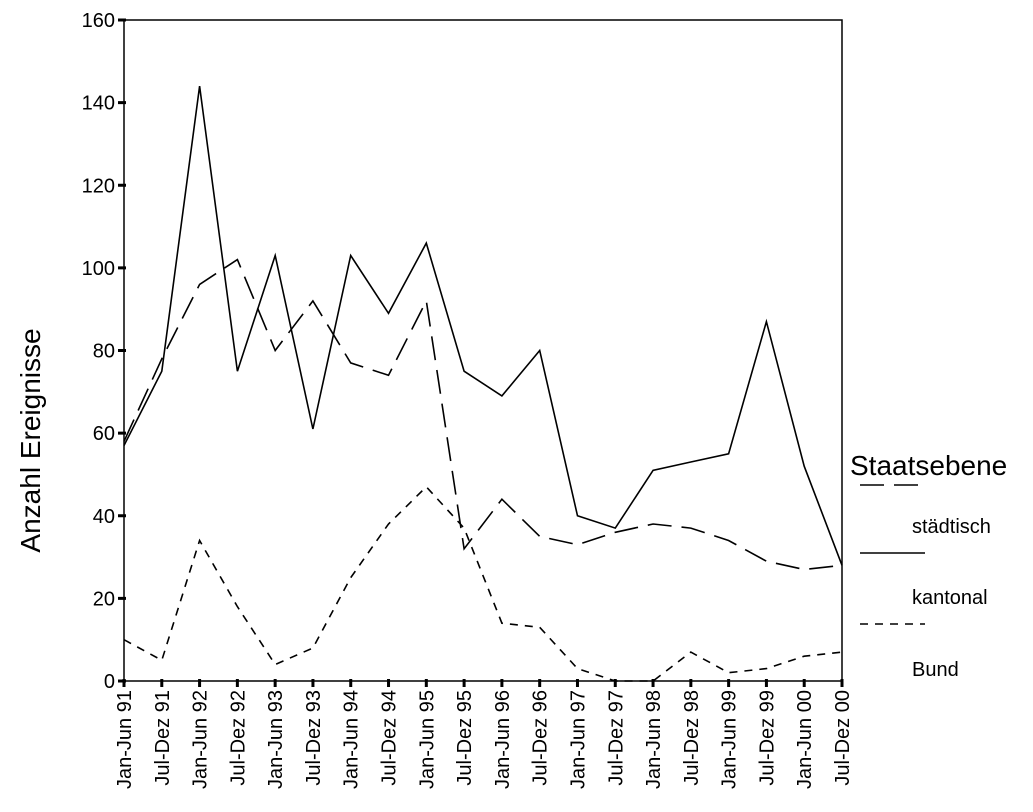  What do you see at coordinates (950, 598) in the screenshot?
I see `legend-label-1: kantonal` at bounding box center [950, 598].